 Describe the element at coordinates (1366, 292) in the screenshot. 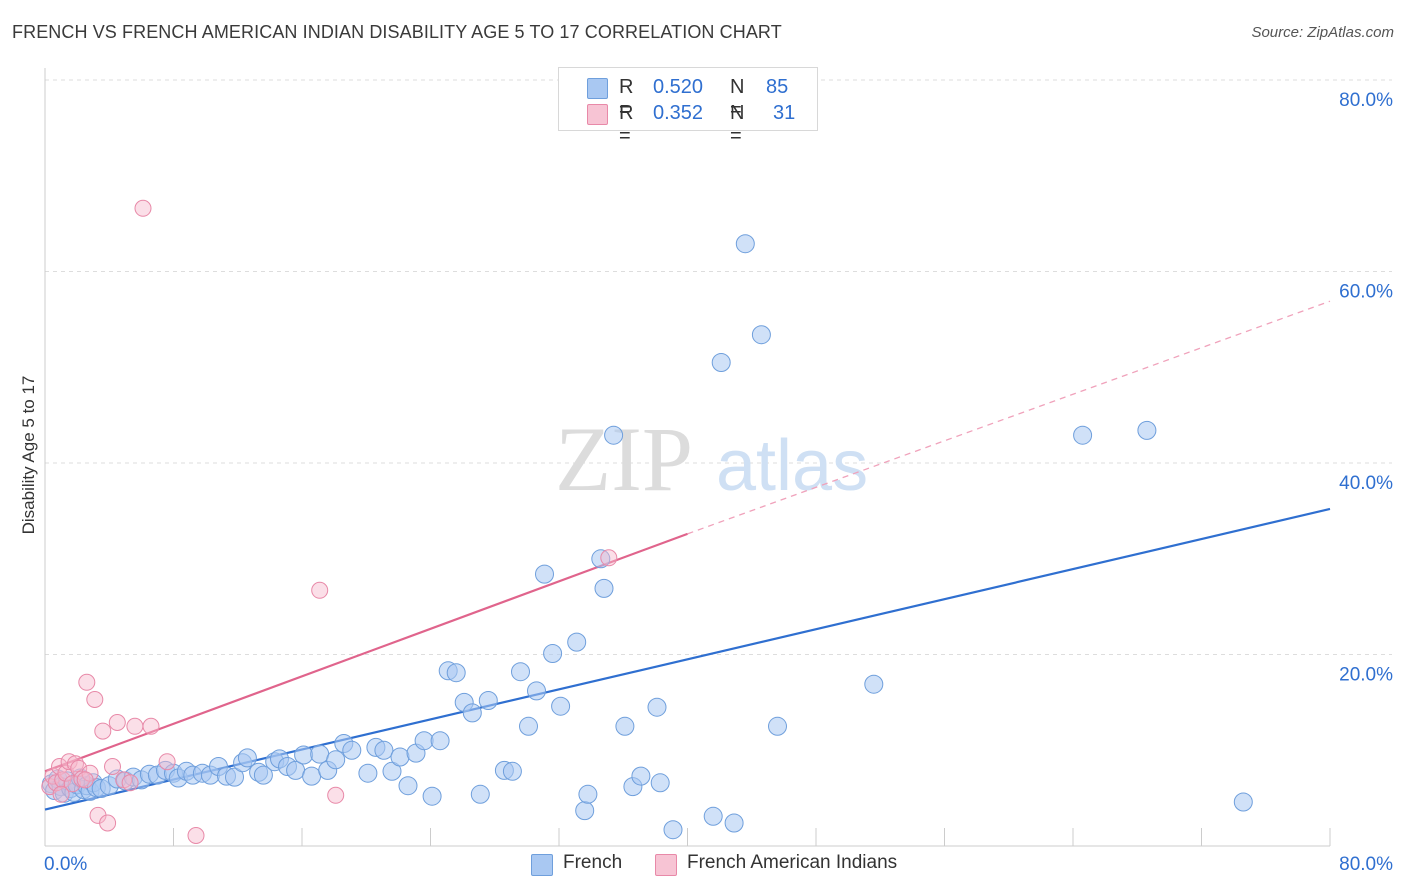

I see `y-tick-label: 60.0%` at that location.